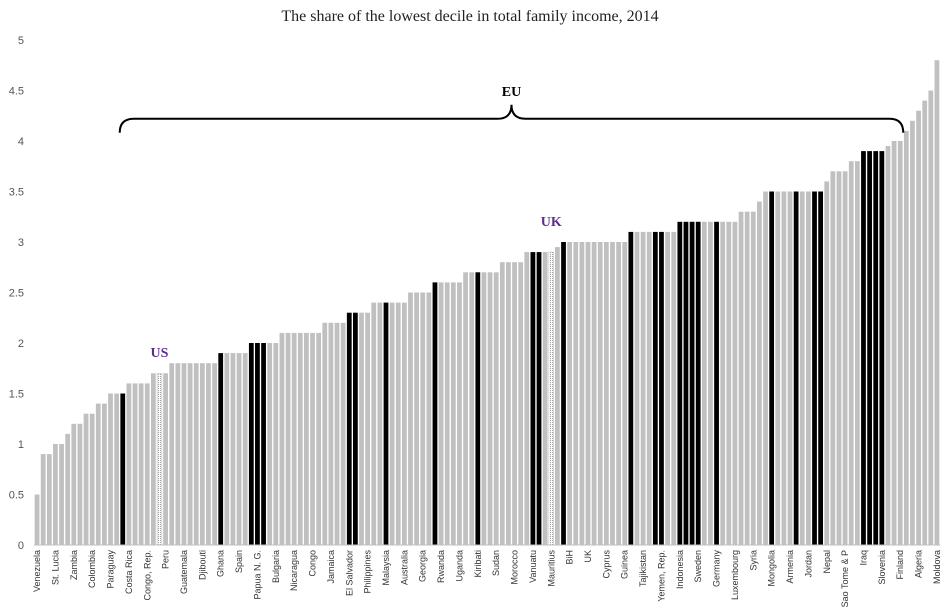 This screenshot has width=941, height=612. Describe the element at coordinates (166, 559) in the screenshot. I see `x-tick-label: Peru` at that location.